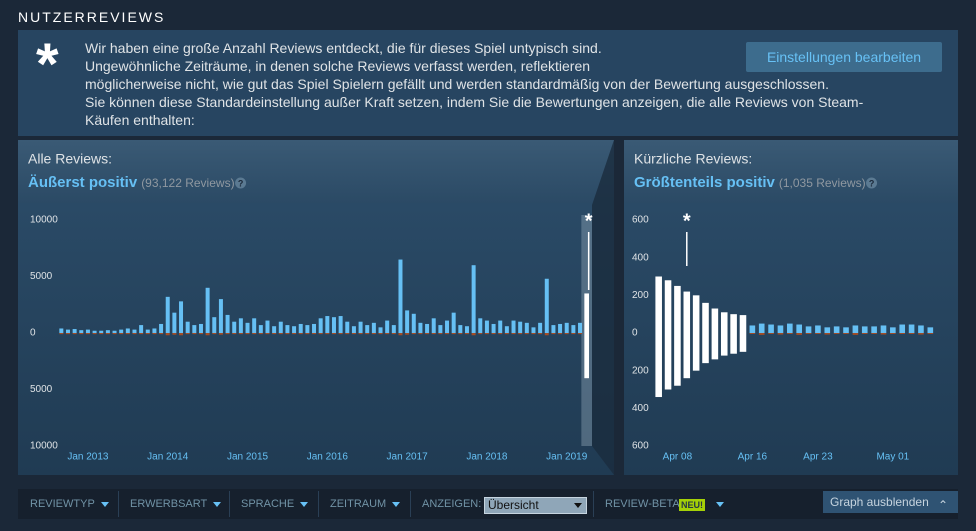 The height and width of the screenshot is (531, 976). I want to click on filter: ERWERBSART, so click(176, 504).